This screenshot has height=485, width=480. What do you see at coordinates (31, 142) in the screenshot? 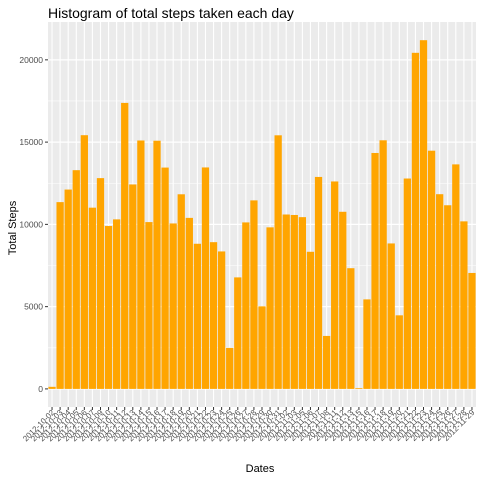
I see `y-tick-label: 15000` at bounding box center [31, 142].